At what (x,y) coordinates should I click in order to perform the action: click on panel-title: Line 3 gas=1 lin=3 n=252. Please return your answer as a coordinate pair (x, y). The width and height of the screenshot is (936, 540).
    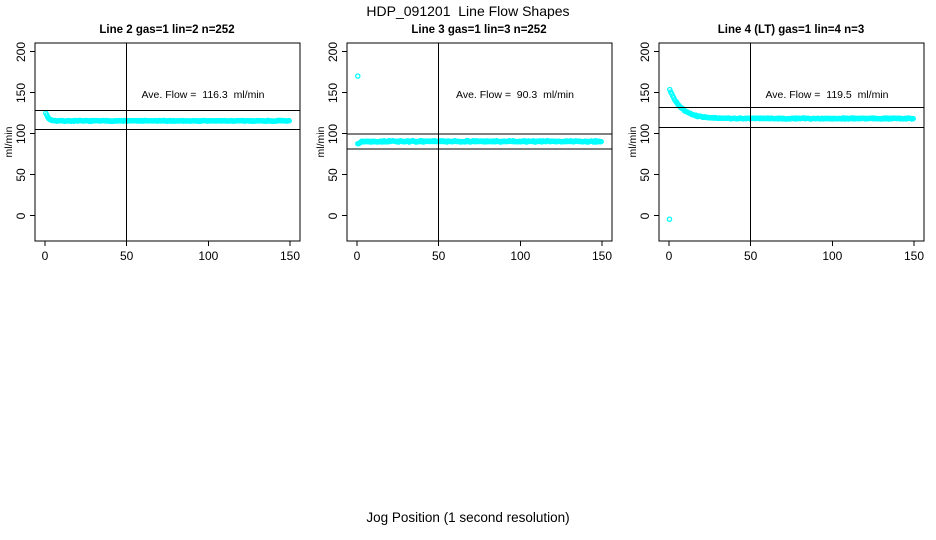
    Looking at the image, I should click on (479, 30).